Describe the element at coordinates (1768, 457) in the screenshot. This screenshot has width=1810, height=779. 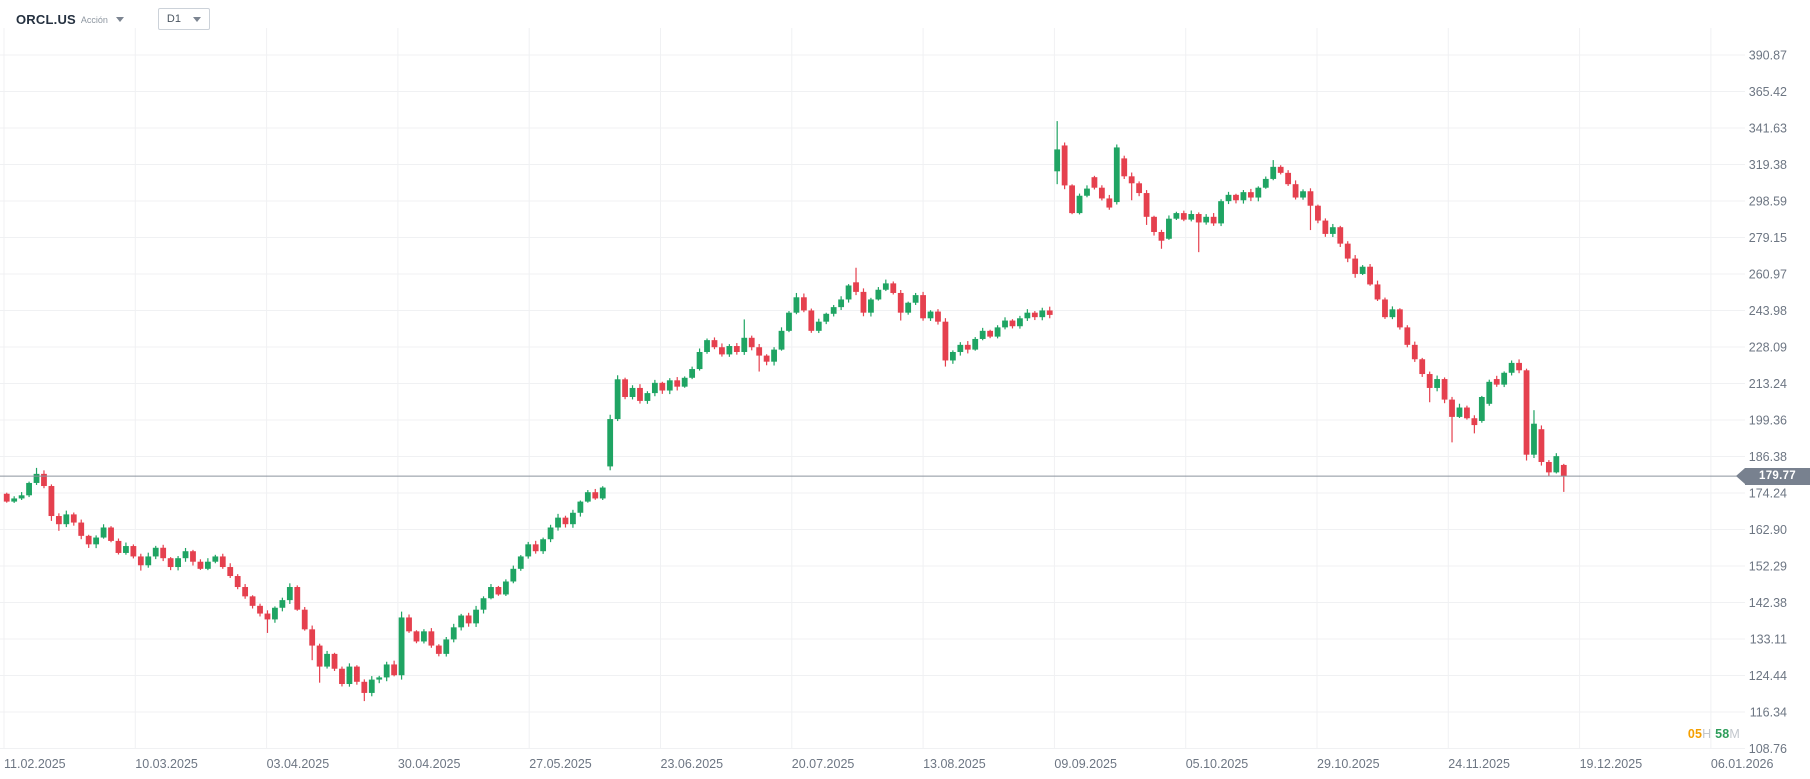
I see `y-axis-label: 186.38` at that location.